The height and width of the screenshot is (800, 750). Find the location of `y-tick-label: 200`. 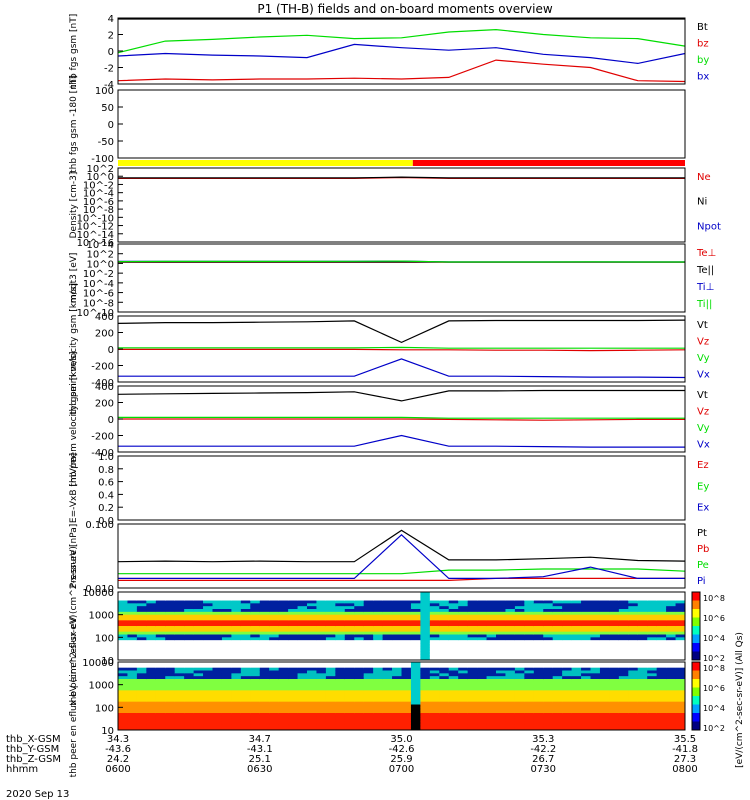

y-tick-label: 200 is located at coordinates (104, 334).